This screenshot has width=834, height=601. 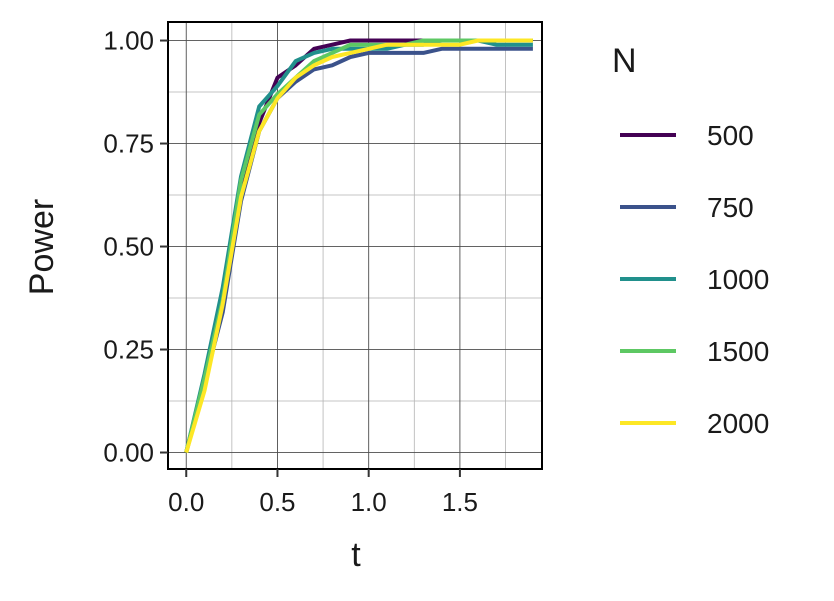 What do you see at coordinates (128, 247) in the screenshot?
I see `y-tick-label: 0.50` at bounding box center [128, 247].